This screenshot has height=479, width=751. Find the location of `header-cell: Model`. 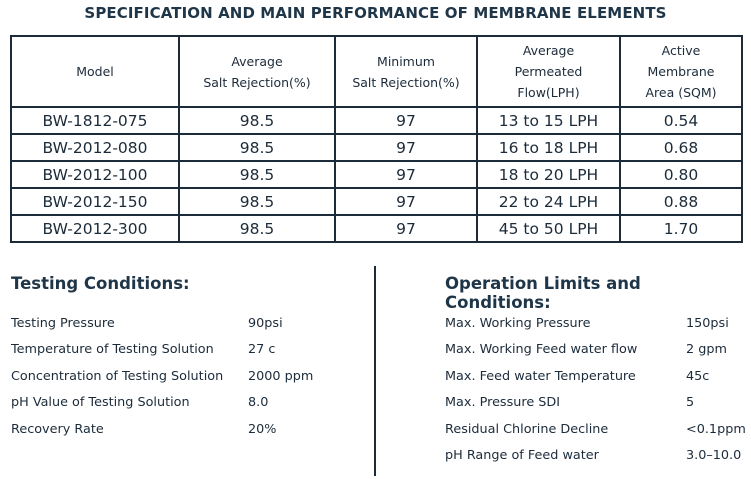

header-cell: Model is located at coordinates (95, 71).